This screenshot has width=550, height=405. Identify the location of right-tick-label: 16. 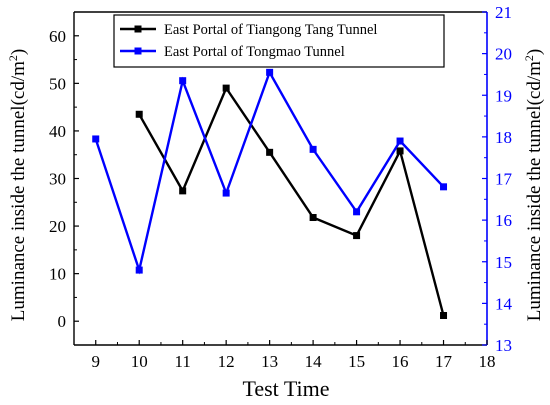
(503, 220).